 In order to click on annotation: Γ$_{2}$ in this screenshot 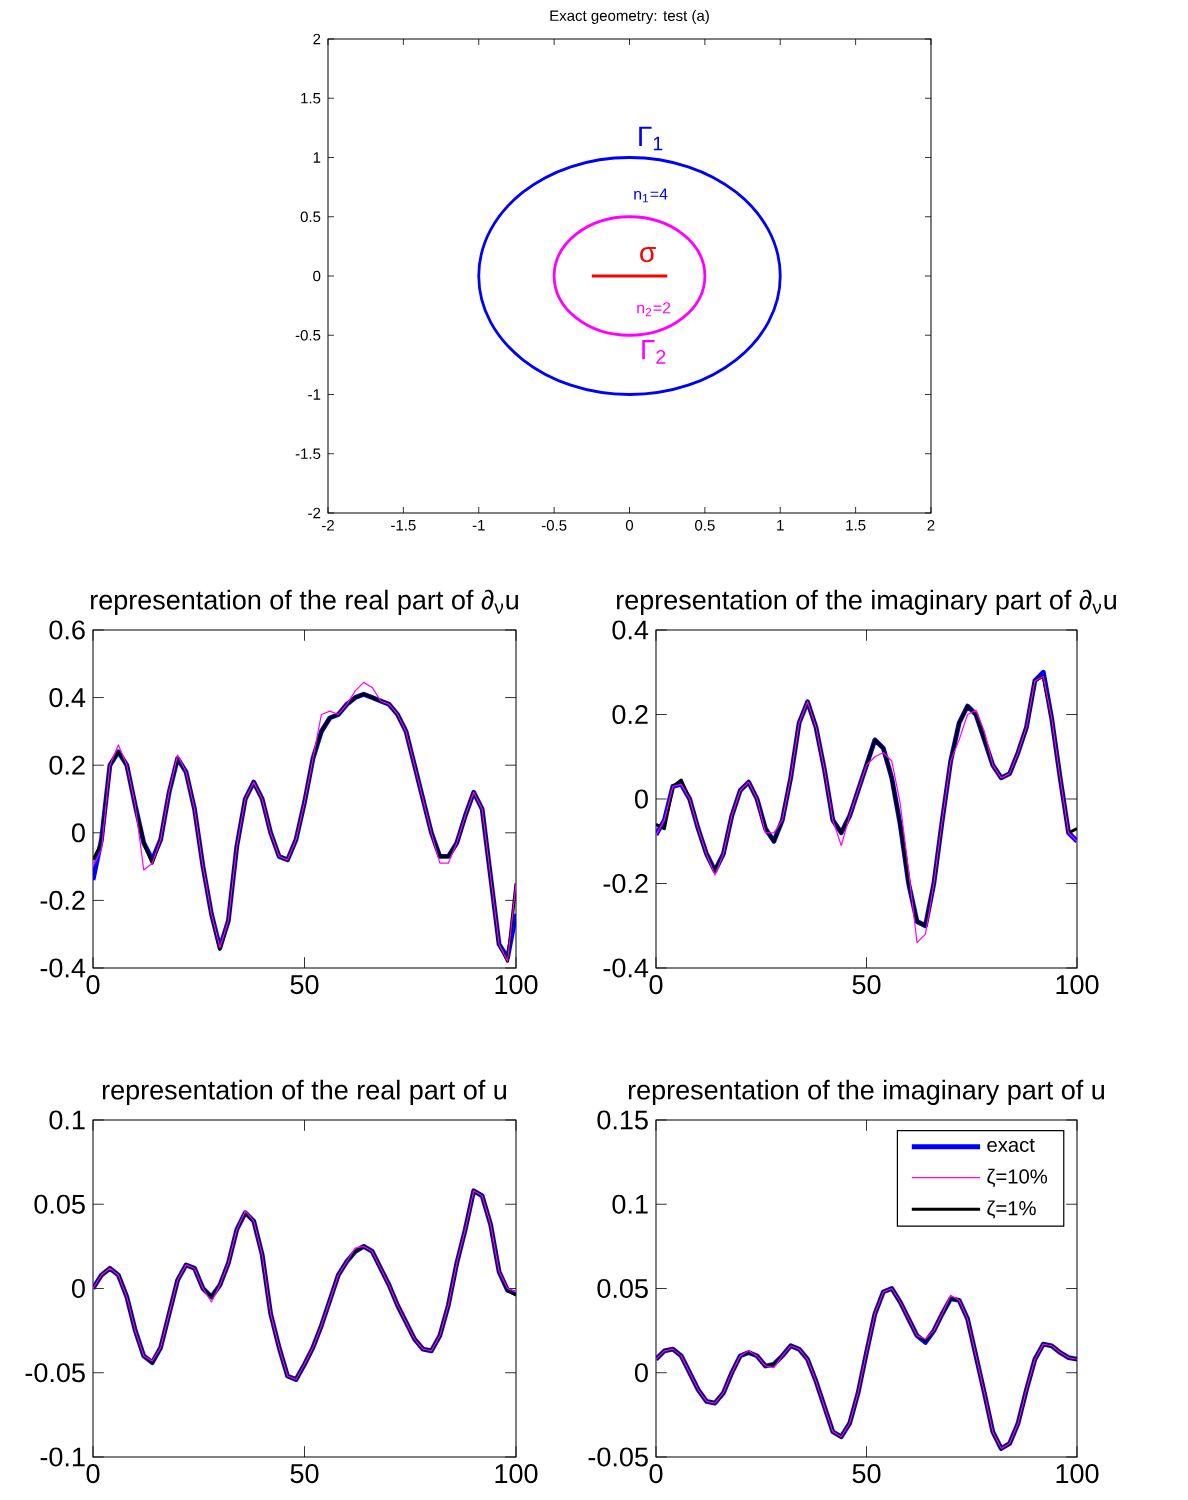, I will do `click(654, 352)`.